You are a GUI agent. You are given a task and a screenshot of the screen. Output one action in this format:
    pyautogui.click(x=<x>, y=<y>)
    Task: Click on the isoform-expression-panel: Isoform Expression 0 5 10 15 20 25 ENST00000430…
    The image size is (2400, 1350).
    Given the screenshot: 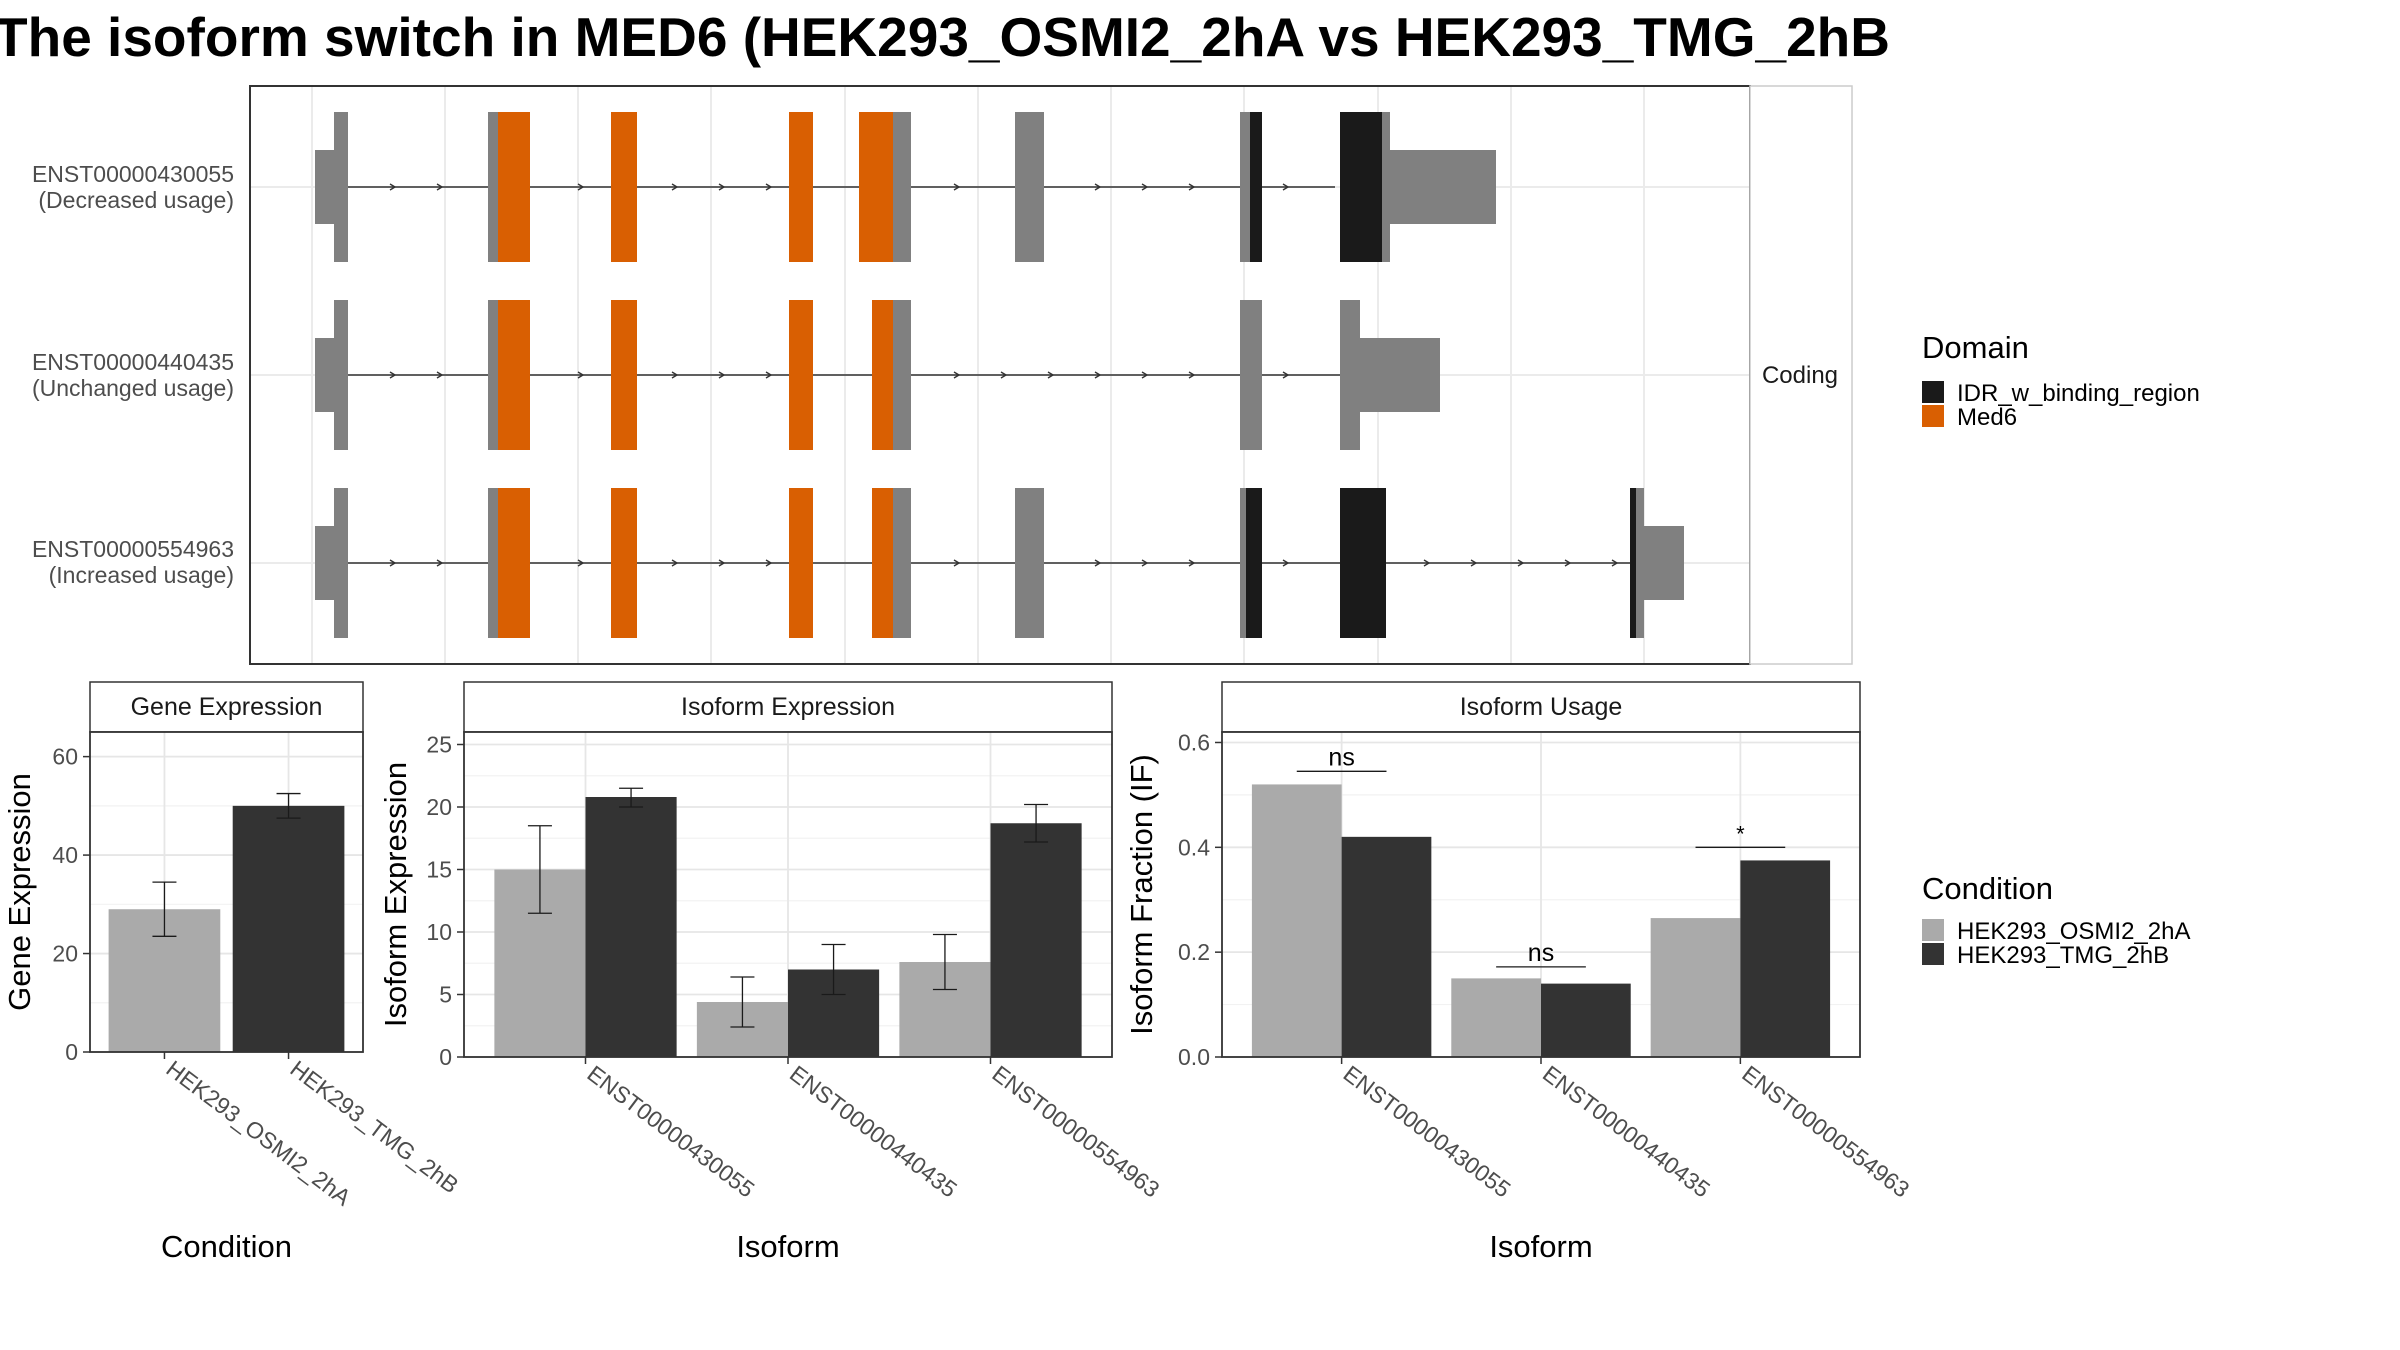 What is the action you would take?
    pyautogui.click(x=771, y=972)
    